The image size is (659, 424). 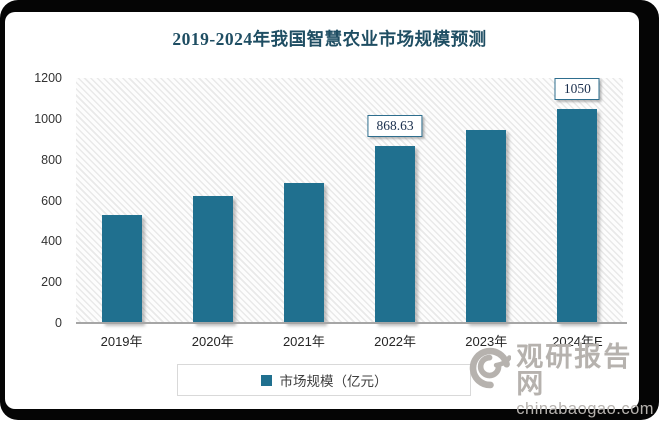 I want to click on watermark-text: 观研报告网 chinabaogao.com, so click(x=587, y=381).